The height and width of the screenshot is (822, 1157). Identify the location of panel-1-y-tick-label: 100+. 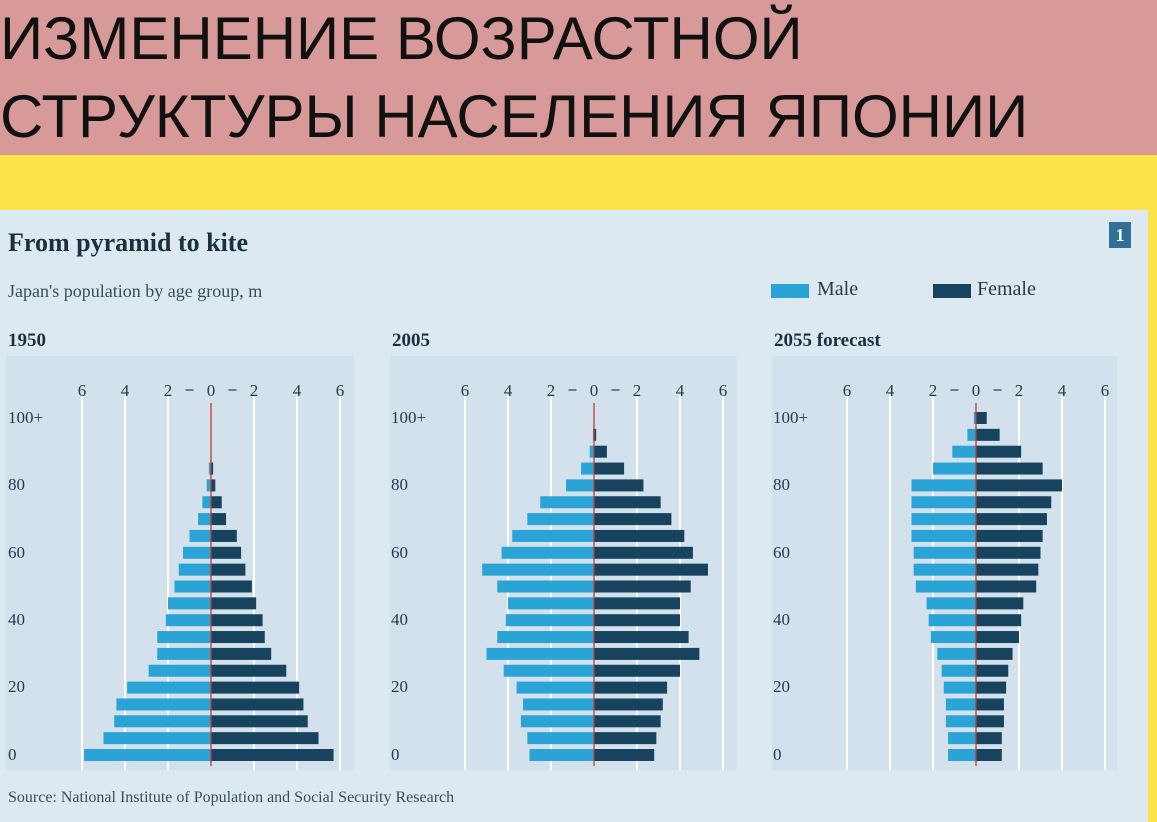
(408, 417).